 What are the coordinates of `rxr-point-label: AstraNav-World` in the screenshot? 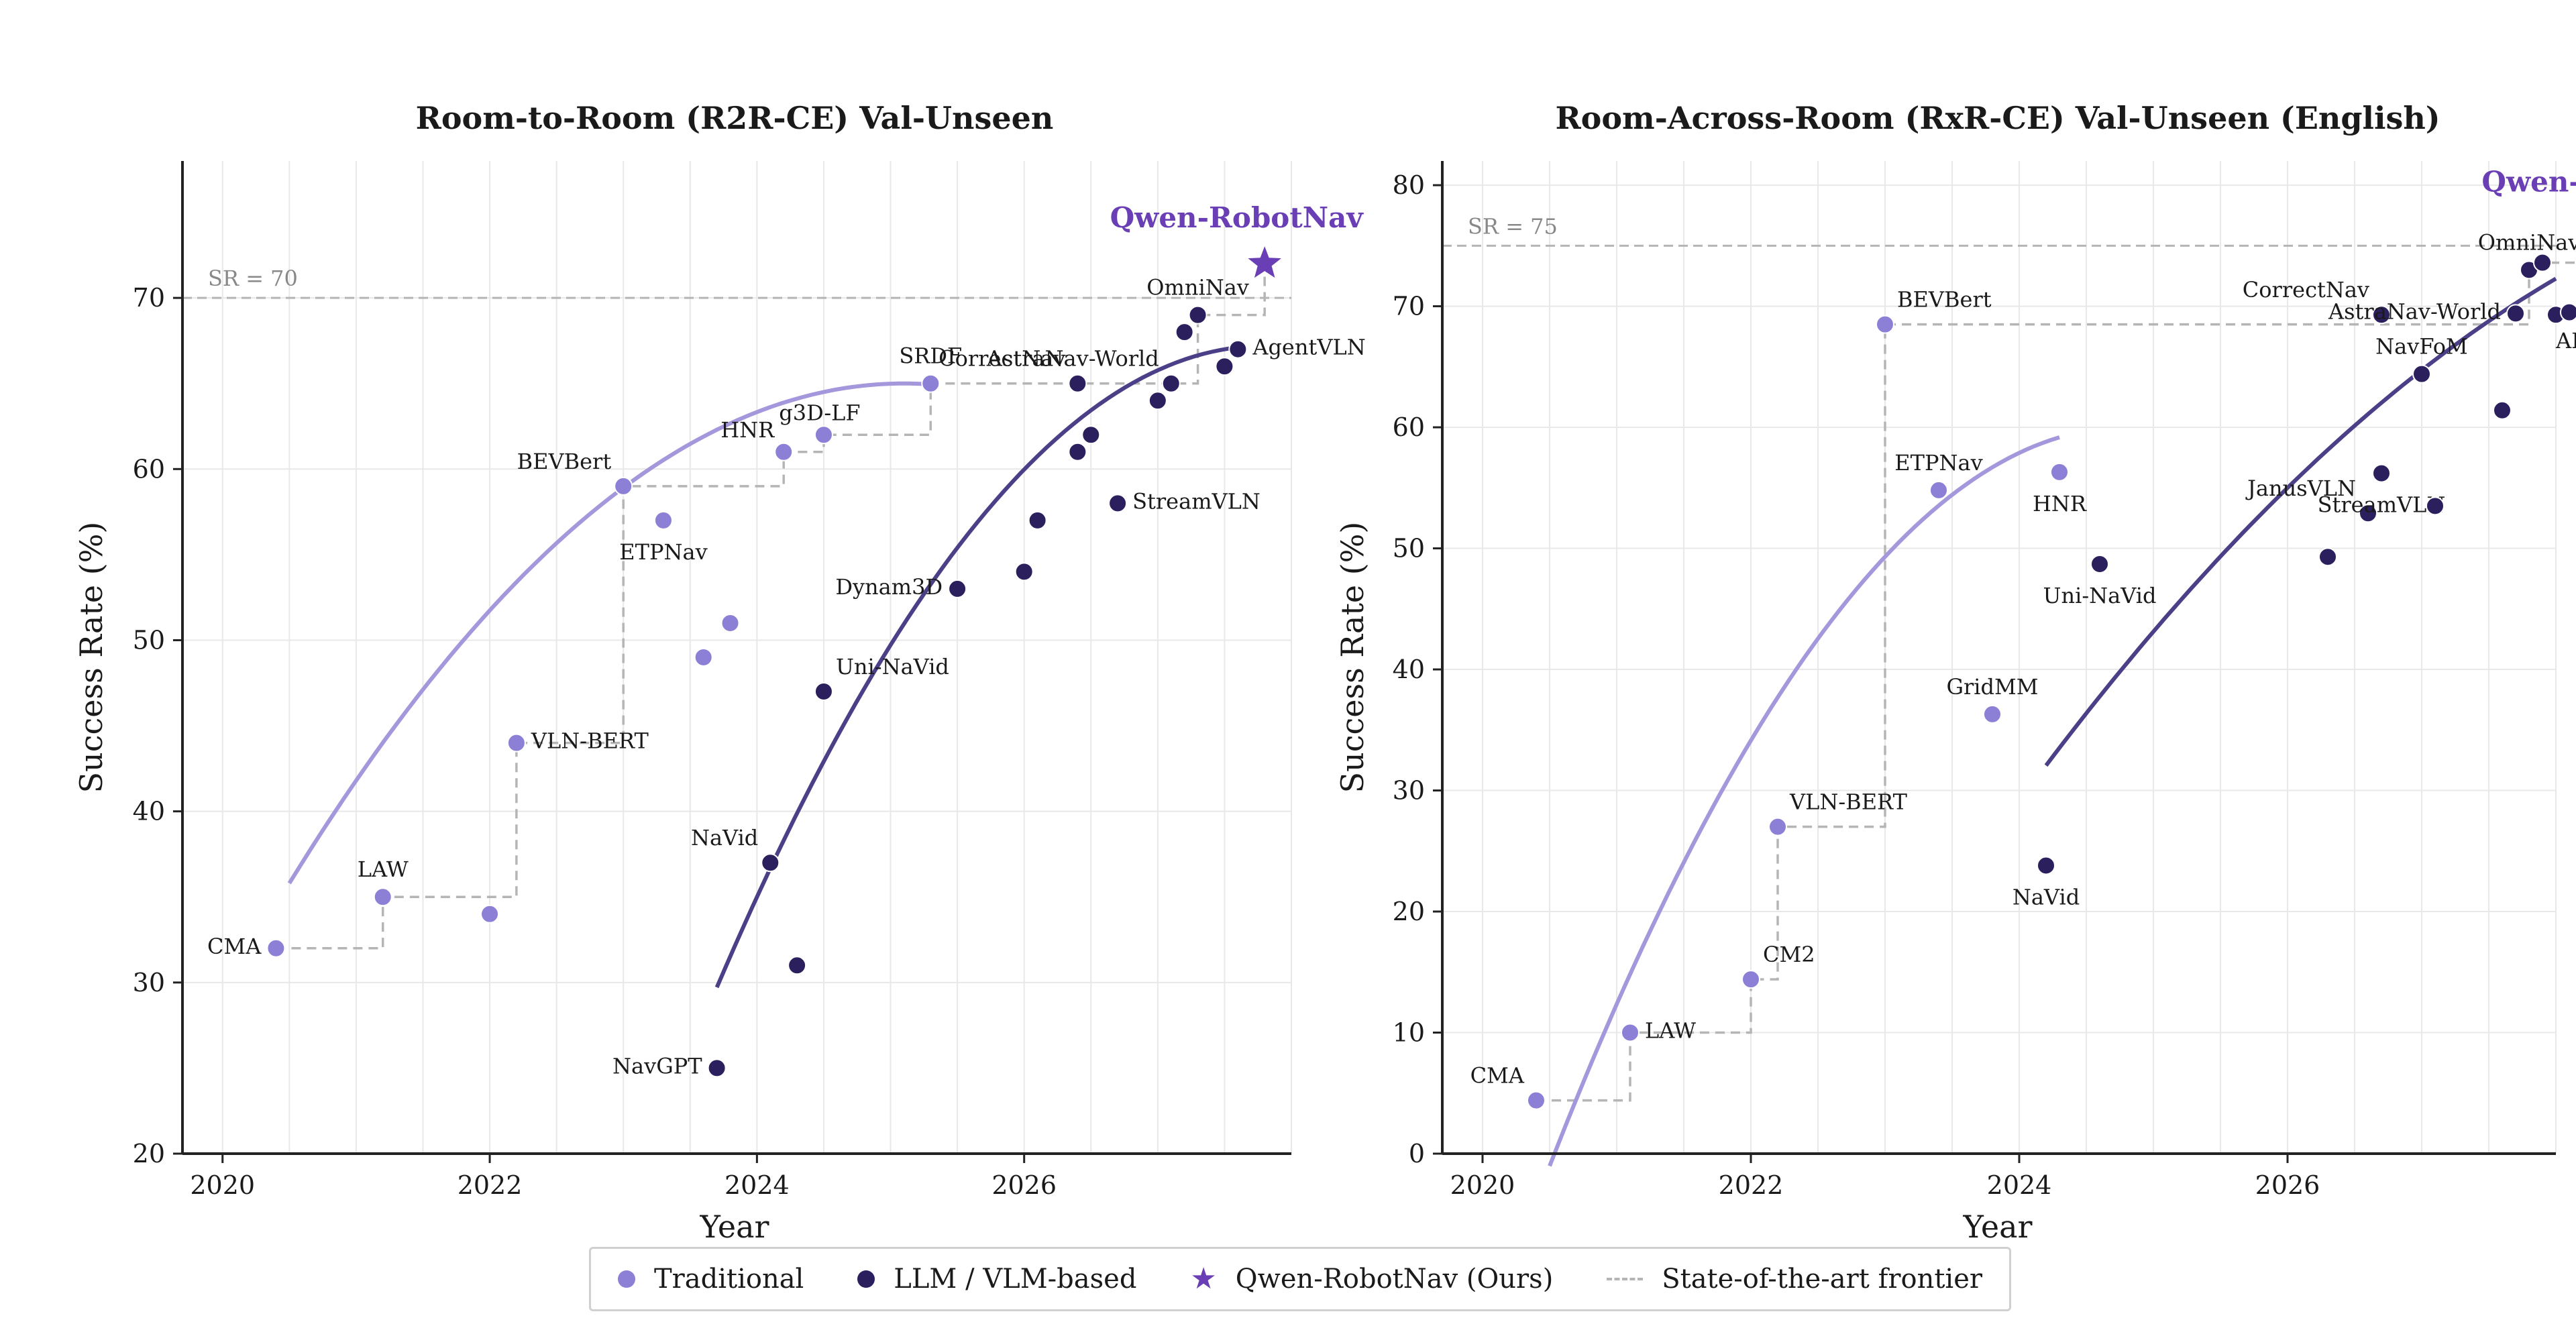 It's located at (2414, 311).